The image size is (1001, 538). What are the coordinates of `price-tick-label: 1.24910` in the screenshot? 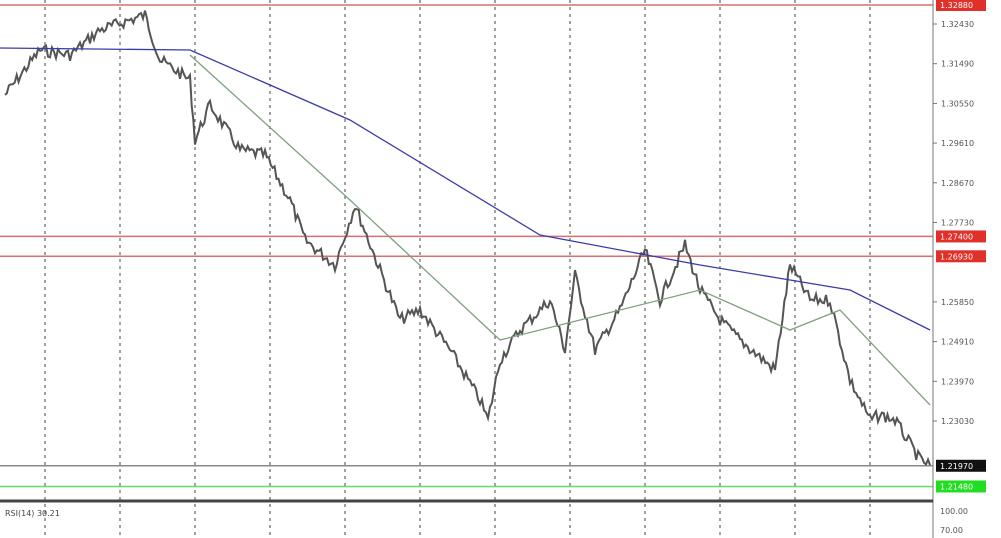 It's located at (957, 342).